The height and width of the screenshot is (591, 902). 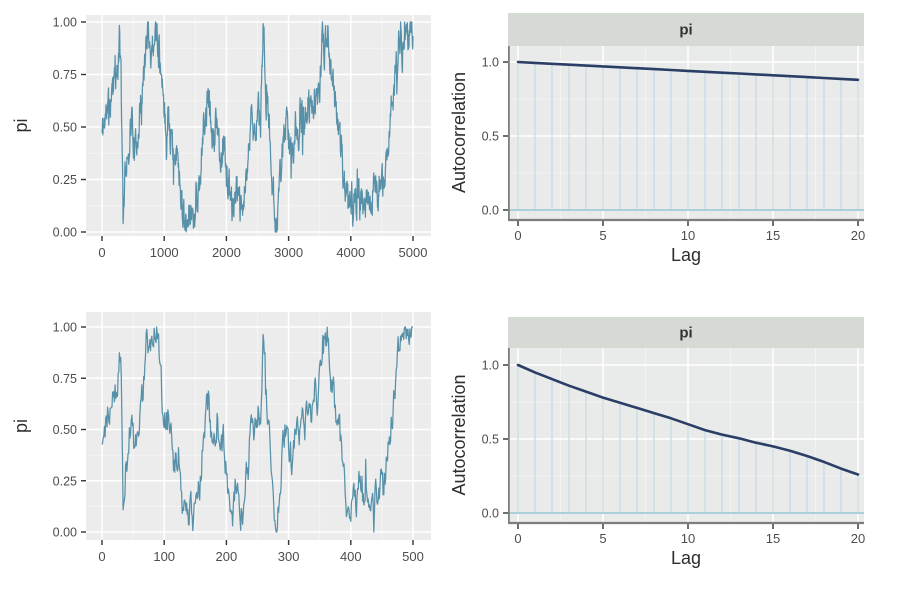 I want to click on x-tick-label: 3000, so click(x=288, y=252).